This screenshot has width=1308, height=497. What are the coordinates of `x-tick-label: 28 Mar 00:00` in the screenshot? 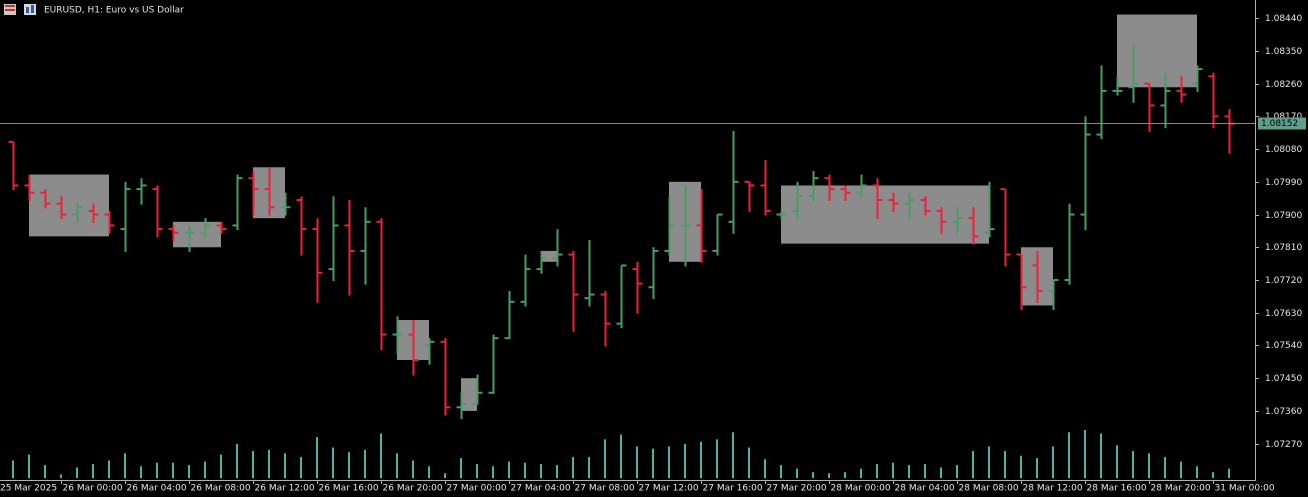 It's located at (861, 489).